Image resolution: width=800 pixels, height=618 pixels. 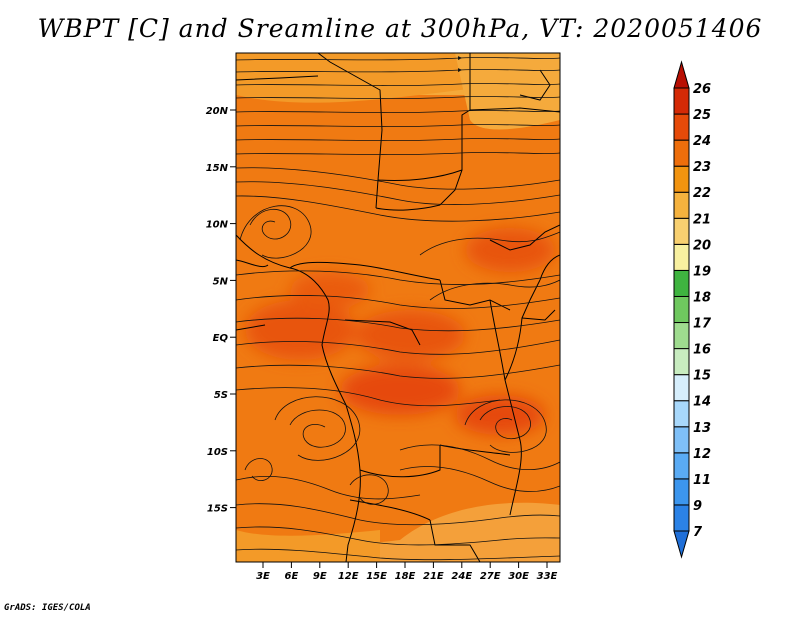 I want to click on colorbar-label: 19, so click(x=702, y=271).